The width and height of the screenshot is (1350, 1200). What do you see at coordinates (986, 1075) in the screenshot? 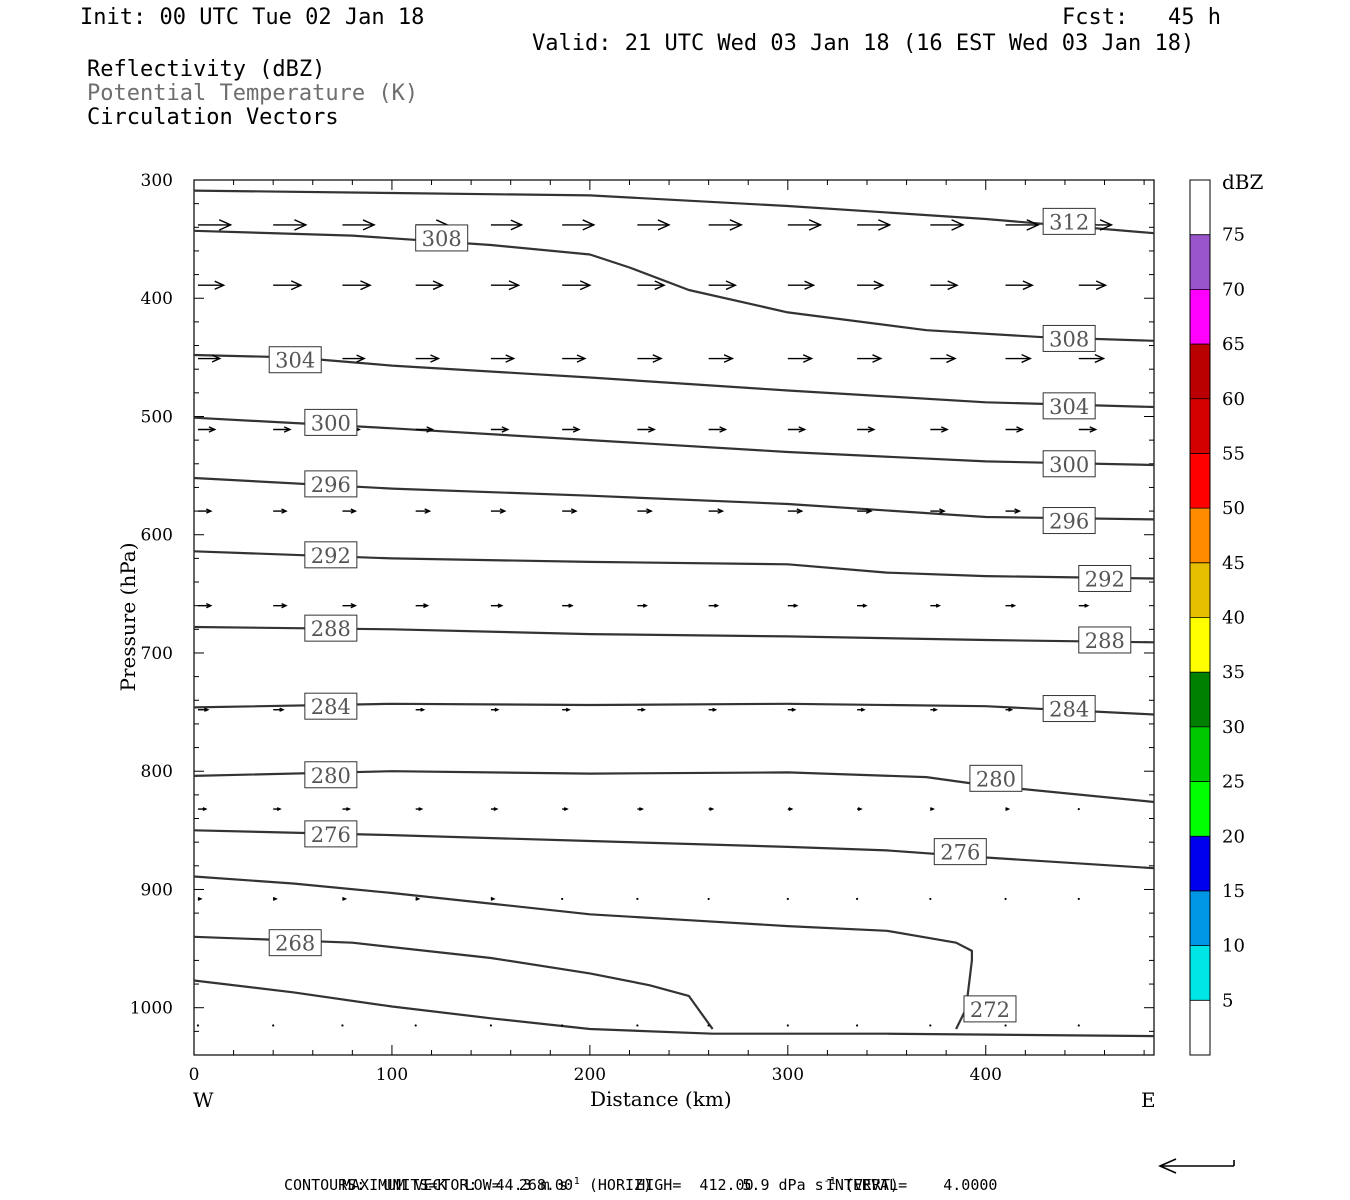
I see `x-tick-label: 400` at bounding box center [986, 1075].